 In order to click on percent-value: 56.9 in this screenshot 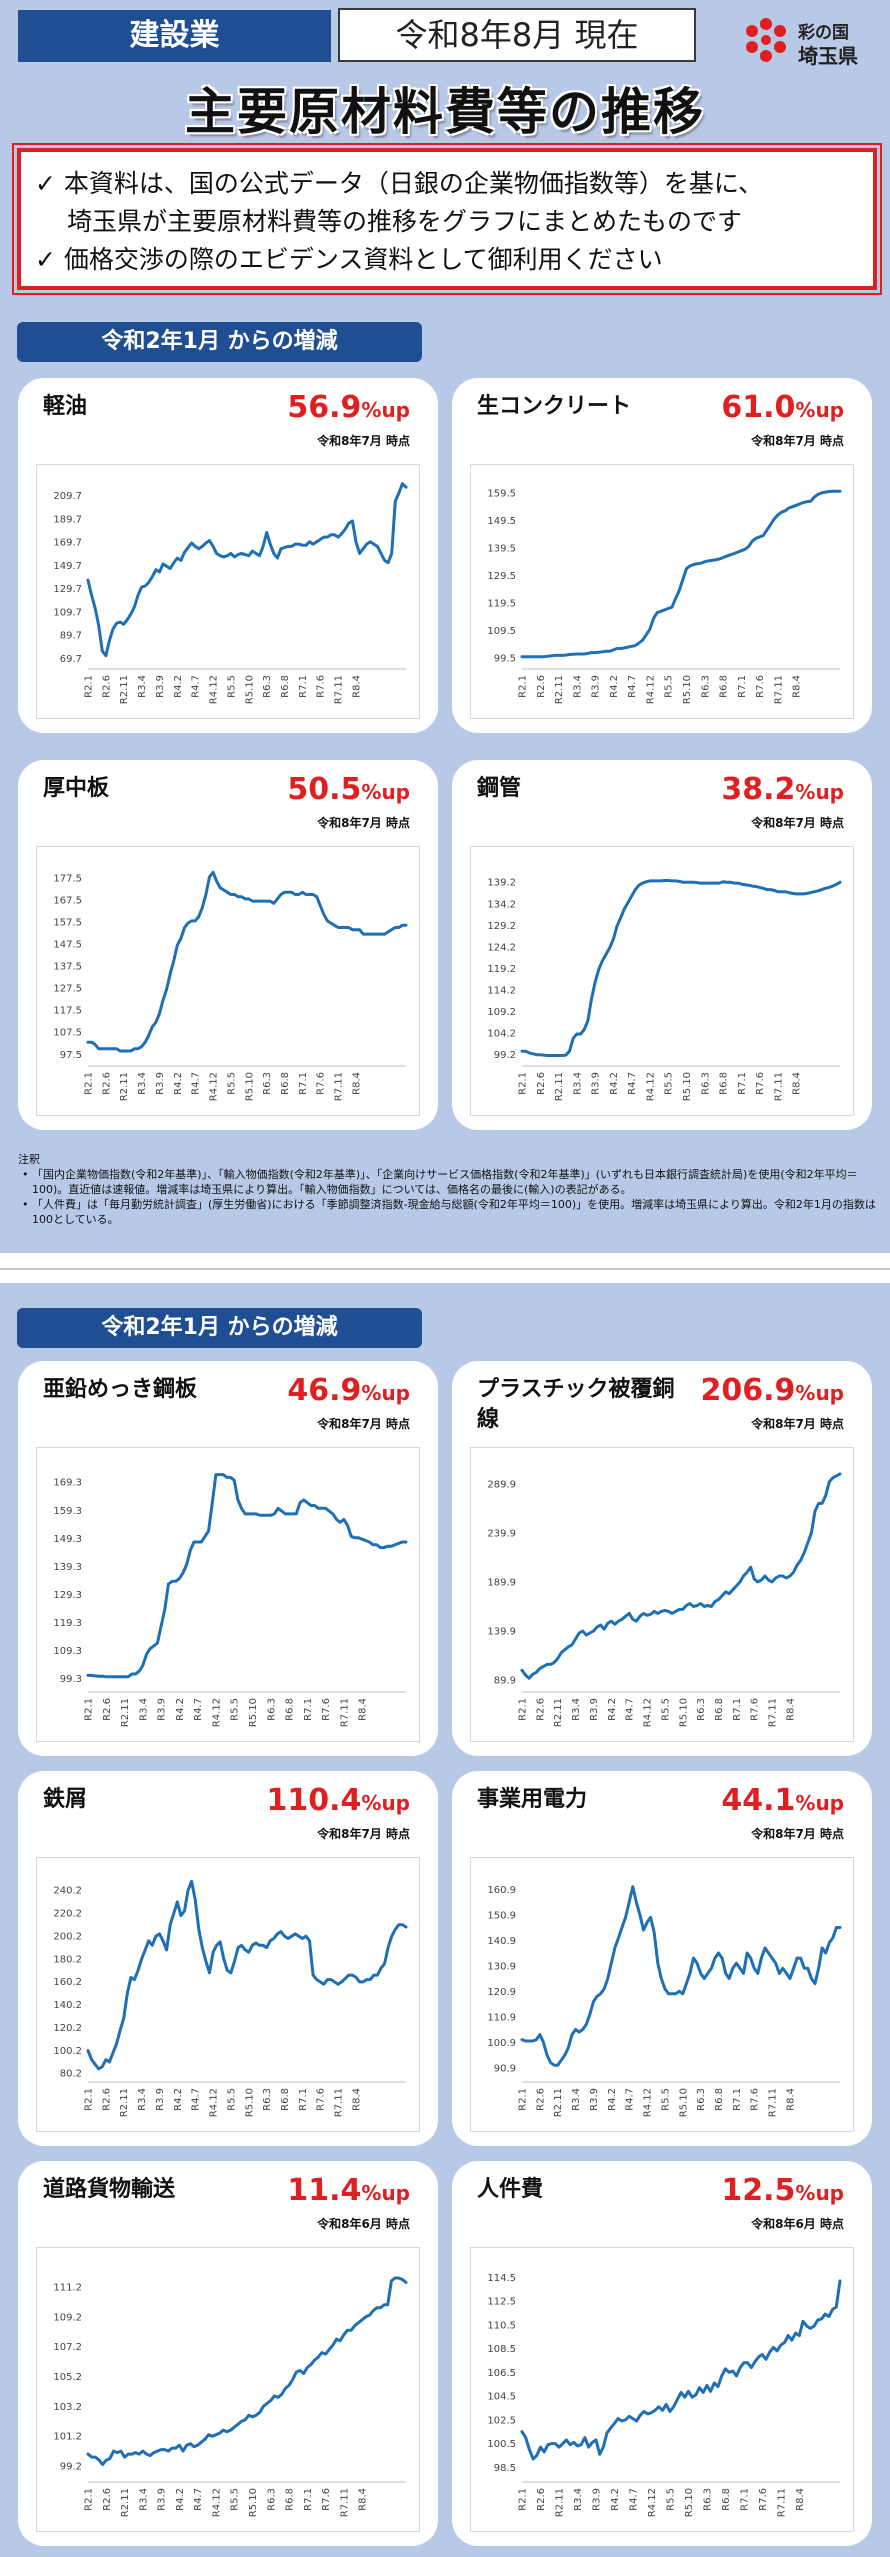, I will do `click(324, 407)`.